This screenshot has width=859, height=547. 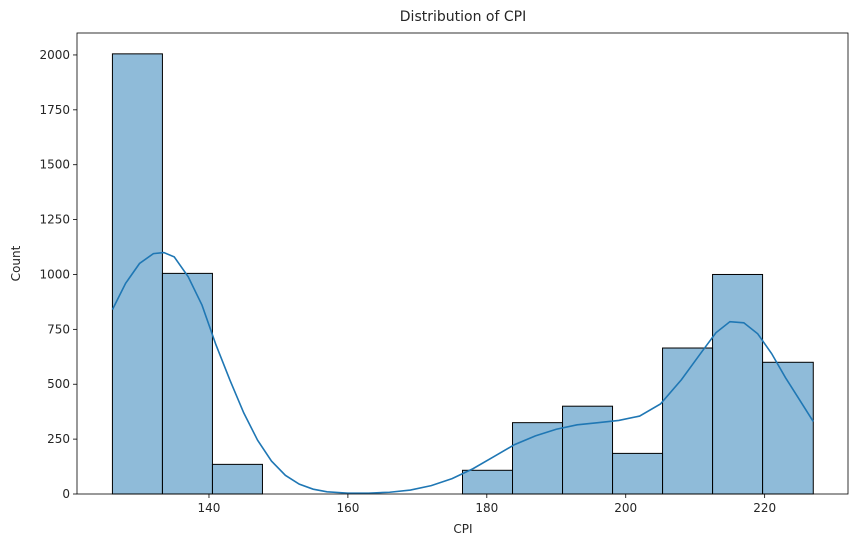 What do you see at coordinates (462, 529) in the screenshot?
I see `x-axis-label: CPI` at bounding box center [462, 529].